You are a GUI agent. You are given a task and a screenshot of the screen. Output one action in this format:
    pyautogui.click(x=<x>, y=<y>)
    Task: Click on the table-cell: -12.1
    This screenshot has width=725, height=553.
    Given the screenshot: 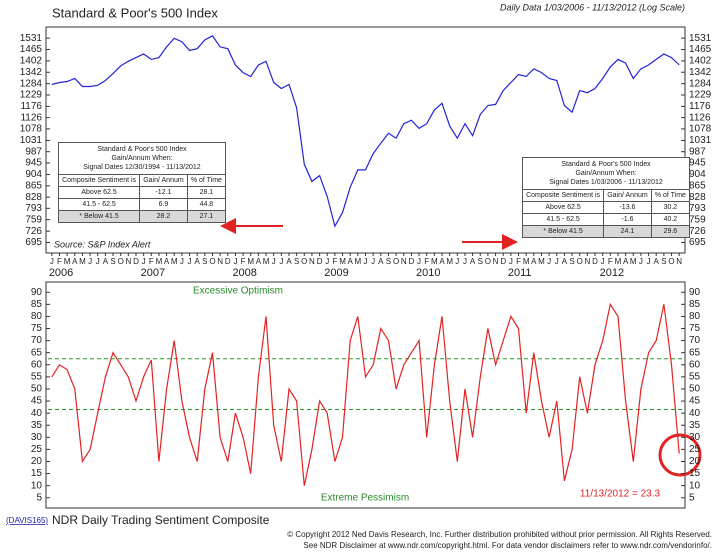 What is the action you would take?
    pyautogui.click(x=163, y=192)
    